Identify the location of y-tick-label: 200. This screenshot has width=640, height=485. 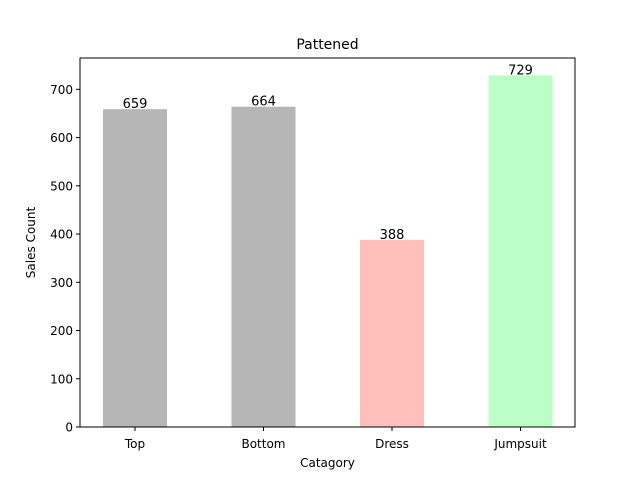
(61, 331).